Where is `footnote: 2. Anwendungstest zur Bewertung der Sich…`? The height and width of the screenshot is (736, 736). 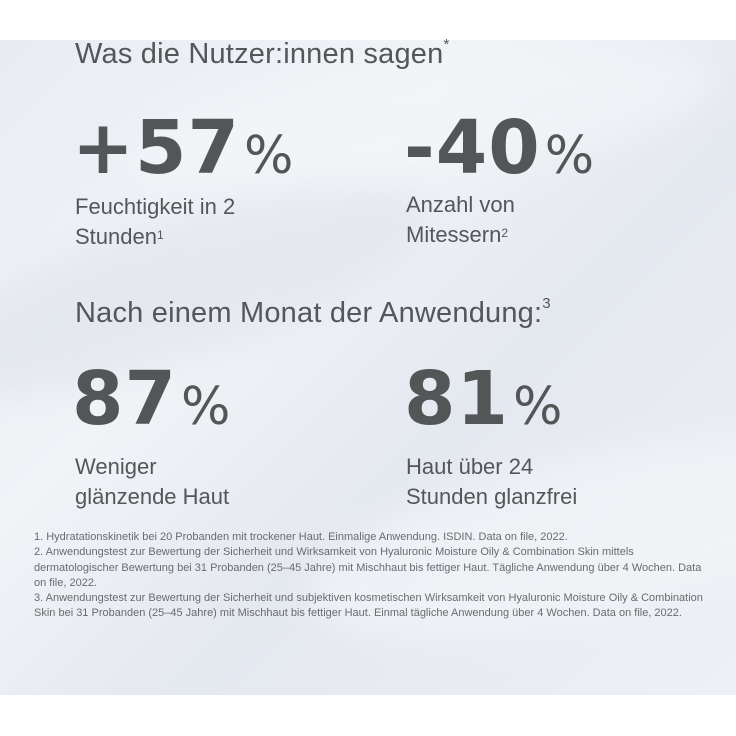 footnote: 2. Anwendungstest zur Bewertung der Sich… is located at coordinates (368, 567).